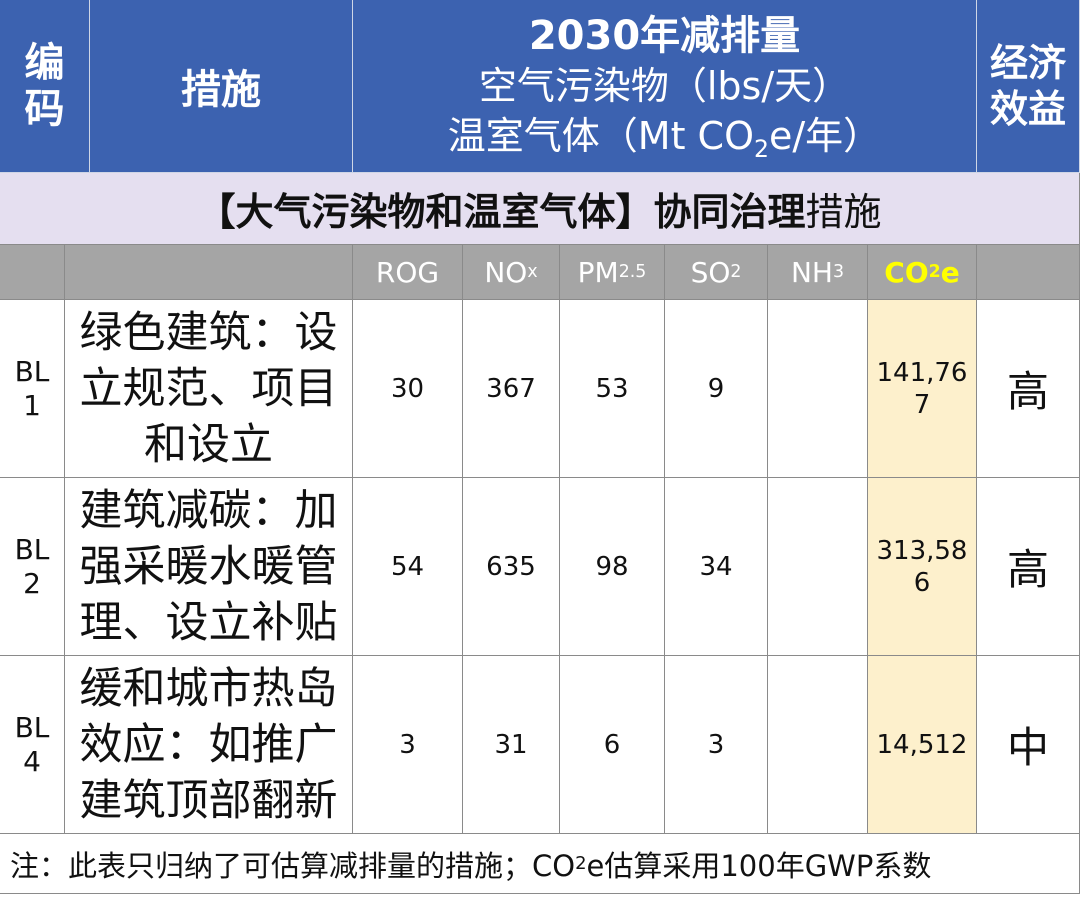  I want to click on code-text: BL 1, so click(32, 389).